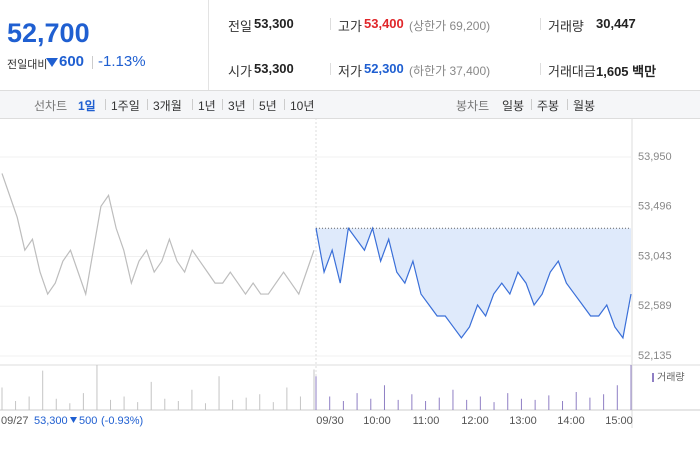 This screenshot has width=700, height=450. Describe the element at coordinates (513, 106) in the screenshot. I see `tab: 일봉` at that location.